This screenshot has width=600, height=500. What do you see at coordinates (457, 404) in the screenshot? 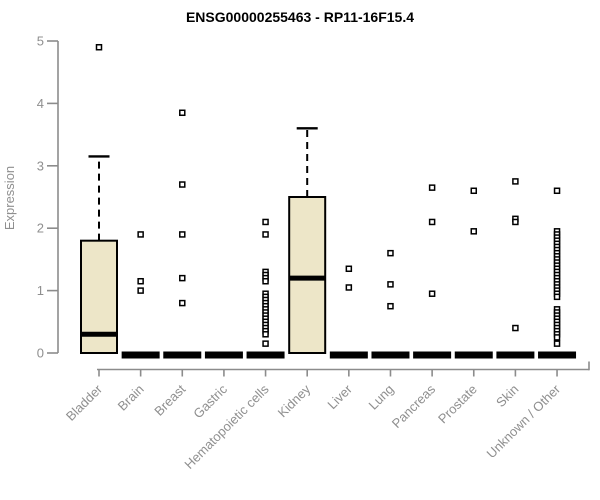
I see `x-tick-label: Prostate` at bounding box center [457, 404].